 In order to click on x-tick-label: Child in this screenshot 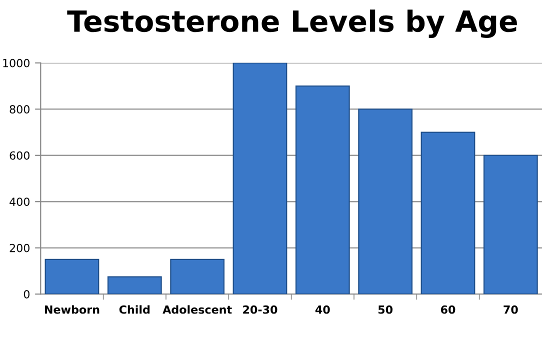, I will do `click(134, 309)`.